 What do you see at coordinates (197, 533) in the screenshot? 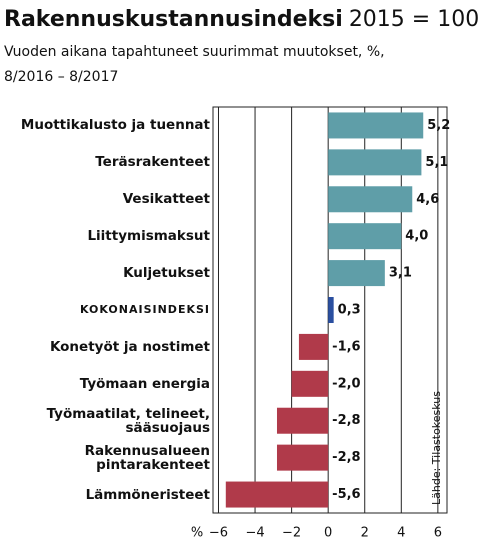
I see `x-unit-label: %` at bounding box center [197, 533].